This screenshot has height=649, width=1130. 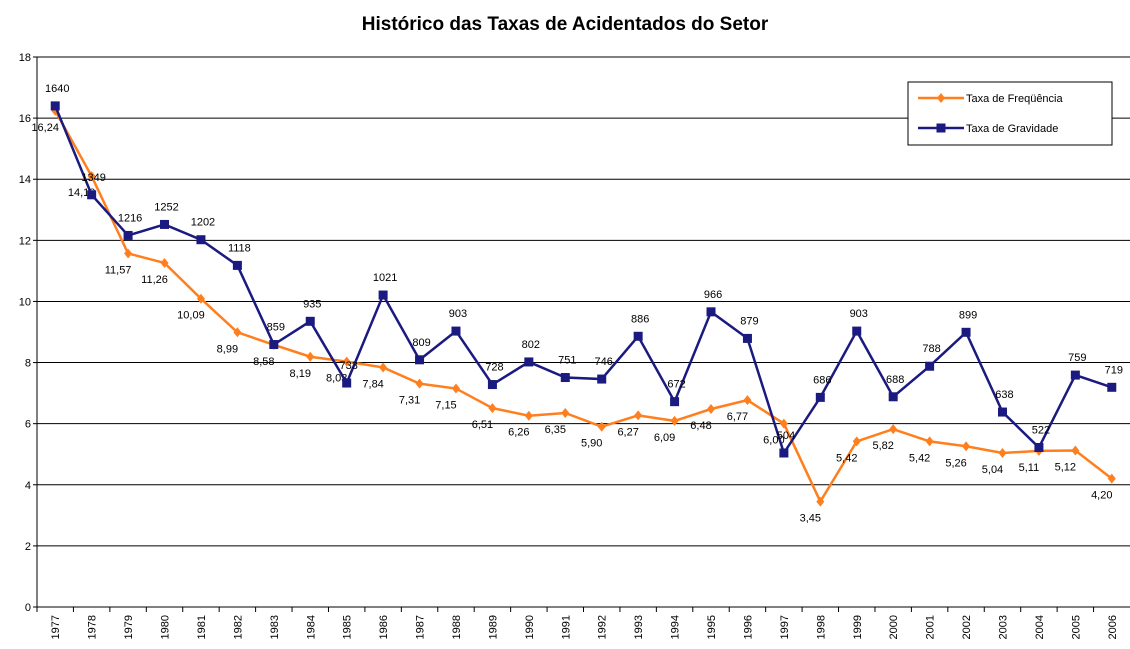 I want to click on data-label: 6,26, so click(x=518, y=433).